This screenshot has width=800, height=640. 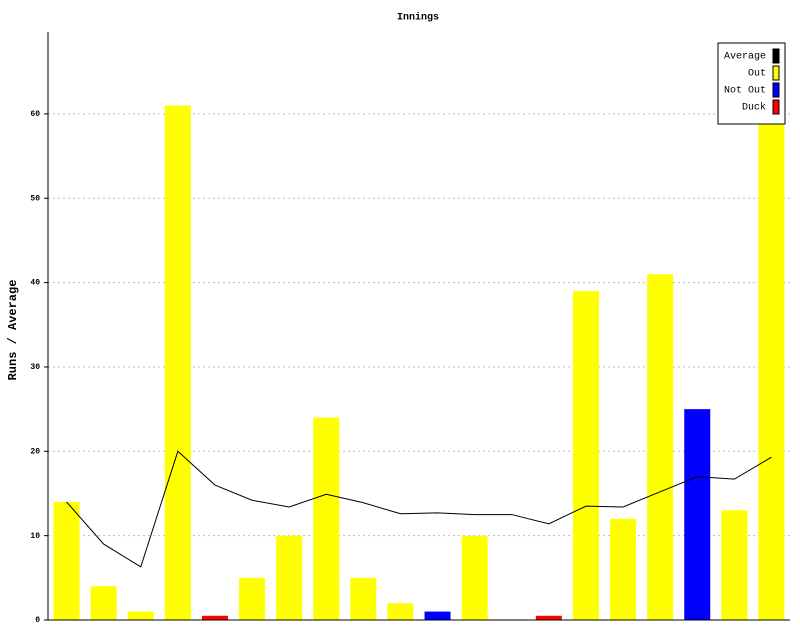 What do you see at coordinates (418, 18) in the screenshot?
I see `chart-title: Innings` at bounding box center [418, 18].